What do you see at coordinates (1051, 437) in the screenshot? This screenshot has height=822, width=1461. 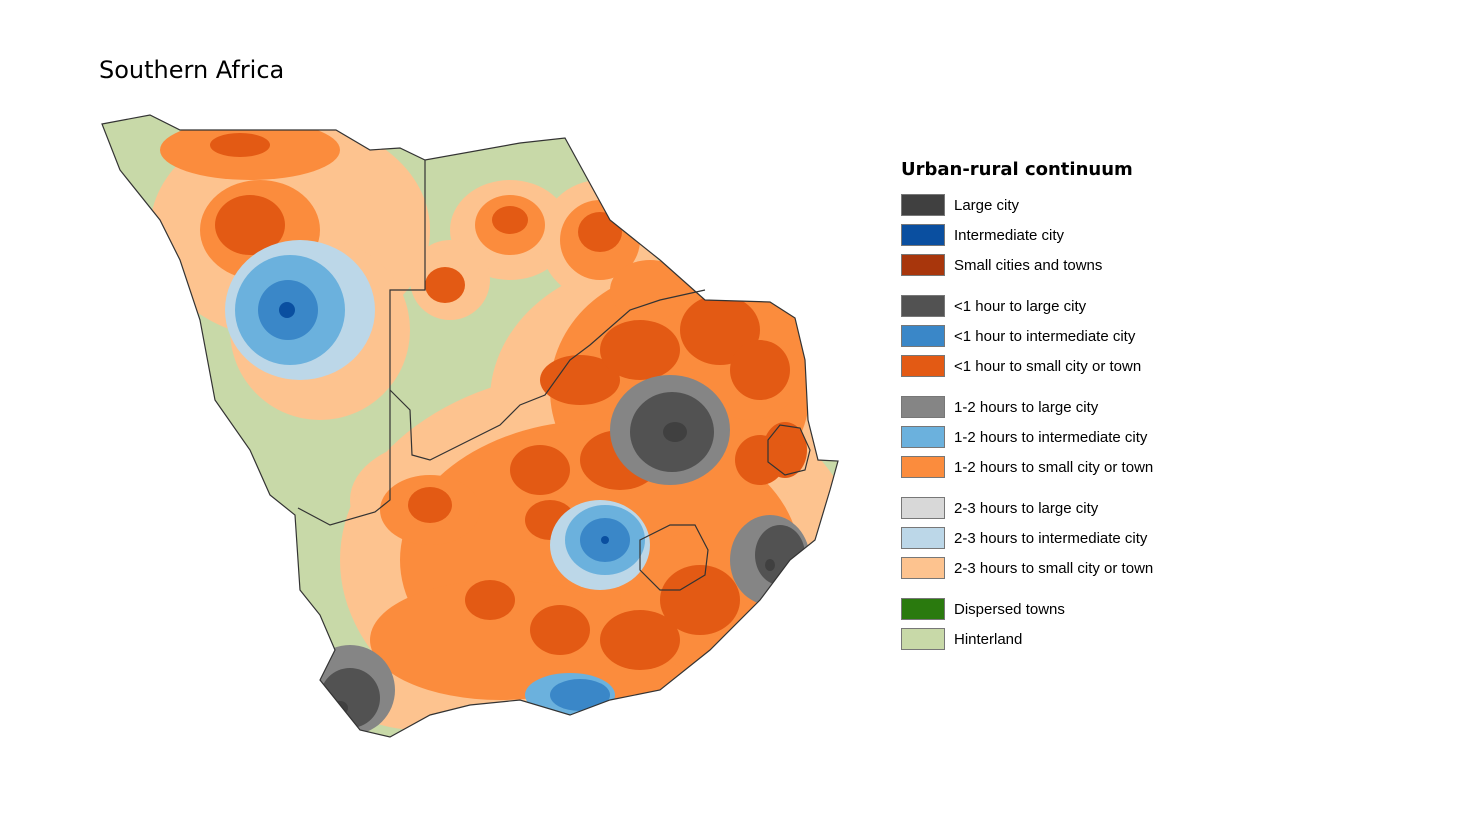 I see `legend-label: 1-2 hours to intermediate city` at bounding box center [1051, 437].